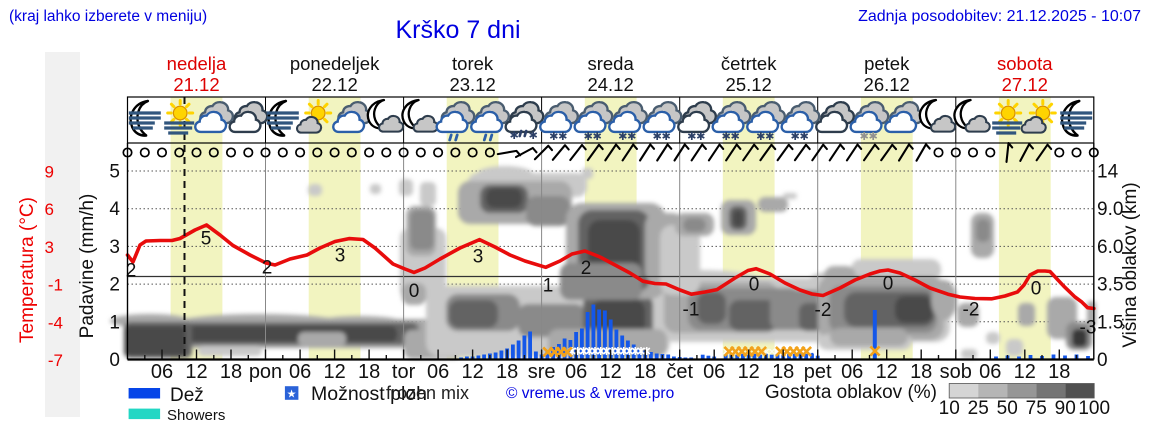  I want to click on svg-text: 6, so click(49, 209).